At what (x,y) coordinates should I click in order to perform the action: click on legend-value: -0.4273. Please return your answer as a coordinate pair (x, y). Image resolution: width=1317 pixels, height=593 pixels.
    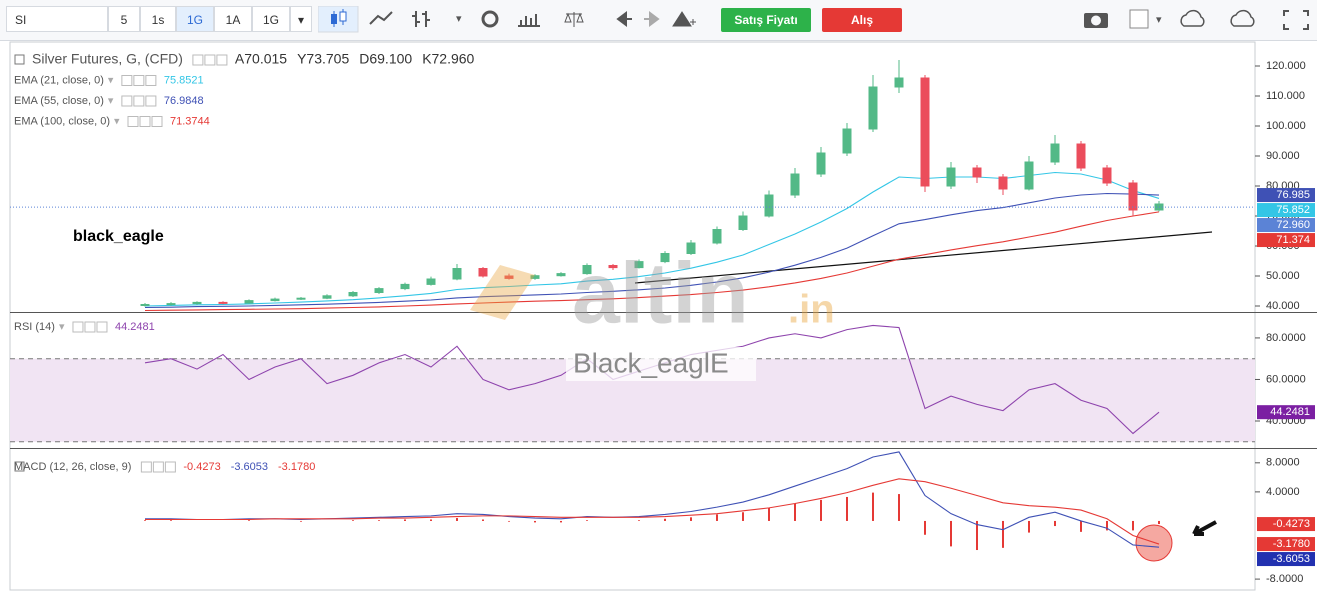
    Looking at the image, I should click on (201, 467).